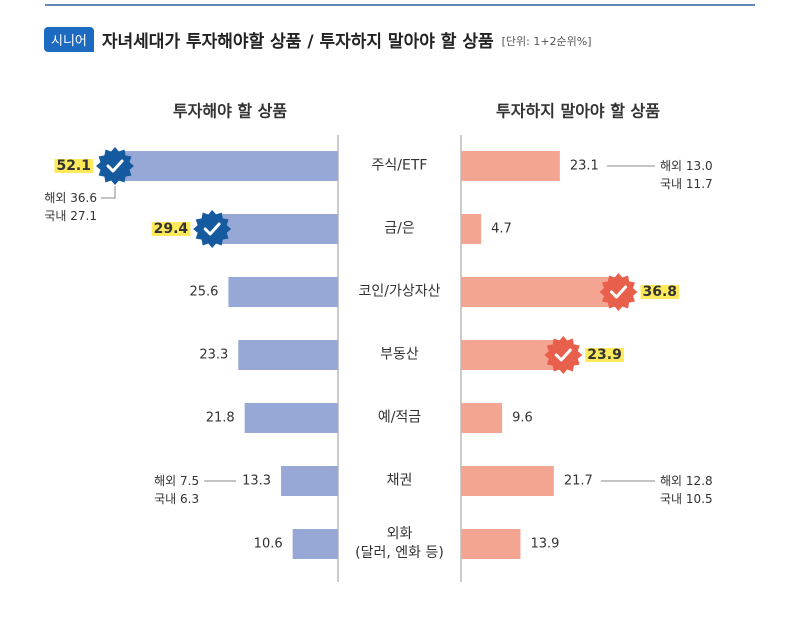 Image resolution: width=800 pixels, height=617 pixels. I want to click on breakdown-label: 국내 11.7, so click(686, 184).